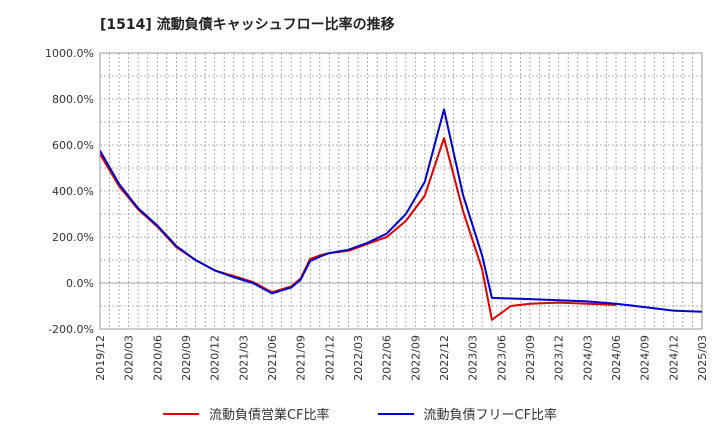 The height and width of the screenshot is (440, 720). I want to click on x-tick-label: 2021/09, so click(301, 358).